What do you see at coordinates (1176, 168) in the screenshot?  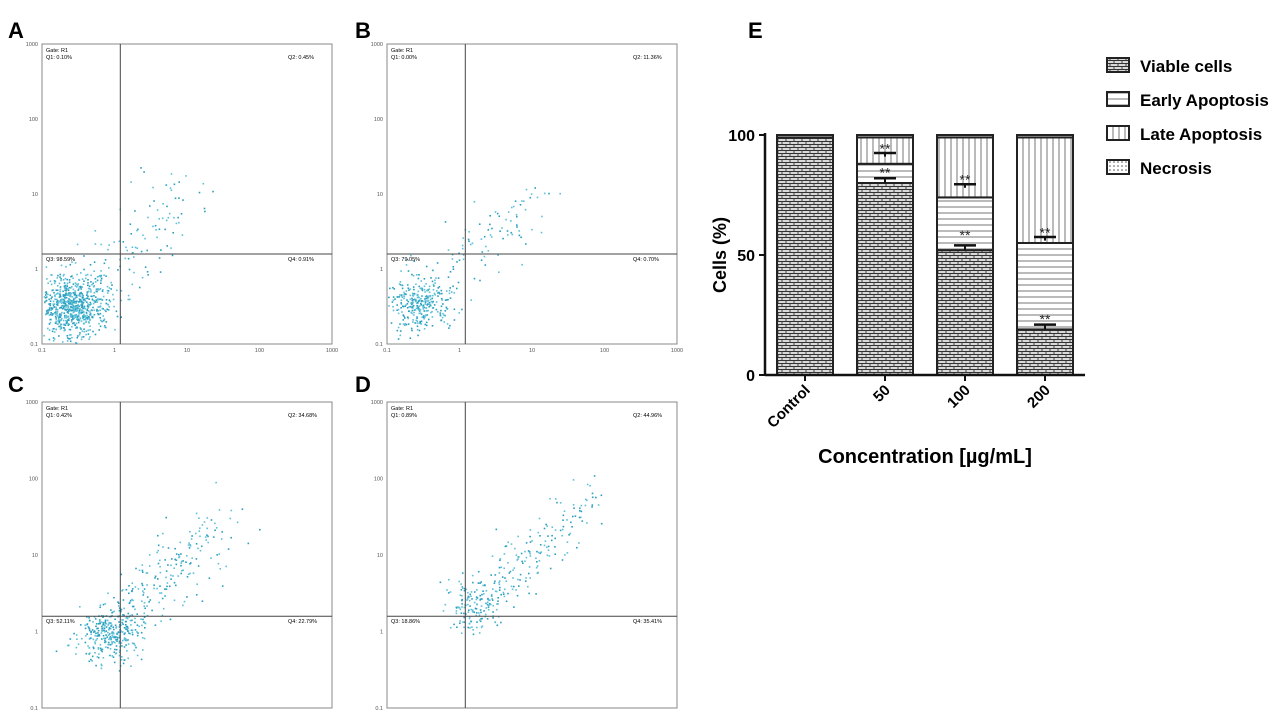 I see `legend-label: Necrosis` at bounding box center [1176, 168].